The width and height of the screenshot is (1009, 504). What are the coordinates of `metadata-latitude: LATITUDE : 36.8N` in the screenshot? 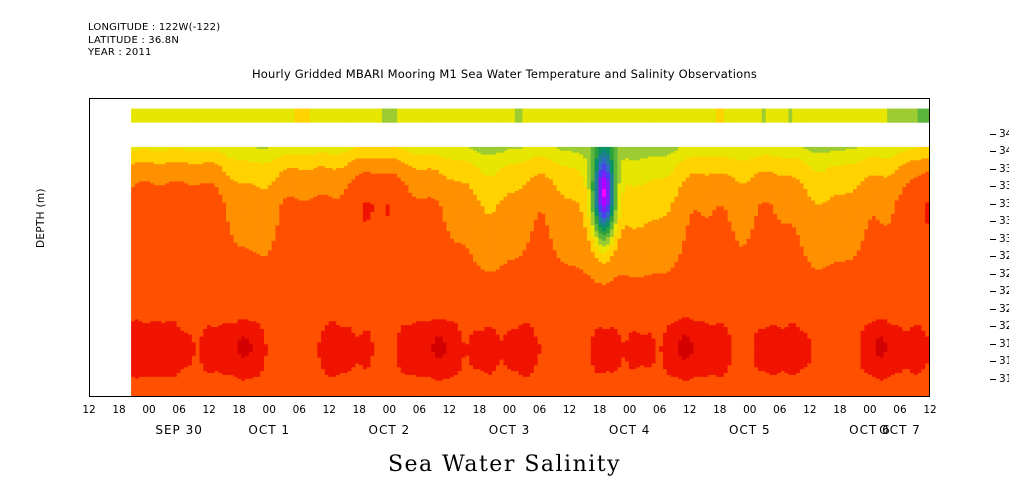 It's located at (133, 40).